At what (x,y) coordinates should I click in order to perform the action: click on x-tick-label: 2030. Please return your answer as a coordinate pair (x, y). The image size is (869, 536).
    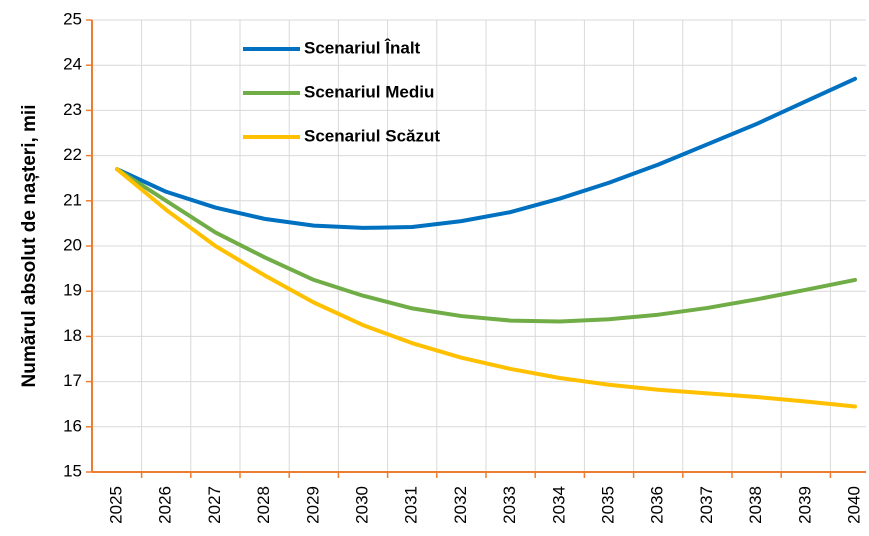
    Looking at the image, I should click on (361, 505).